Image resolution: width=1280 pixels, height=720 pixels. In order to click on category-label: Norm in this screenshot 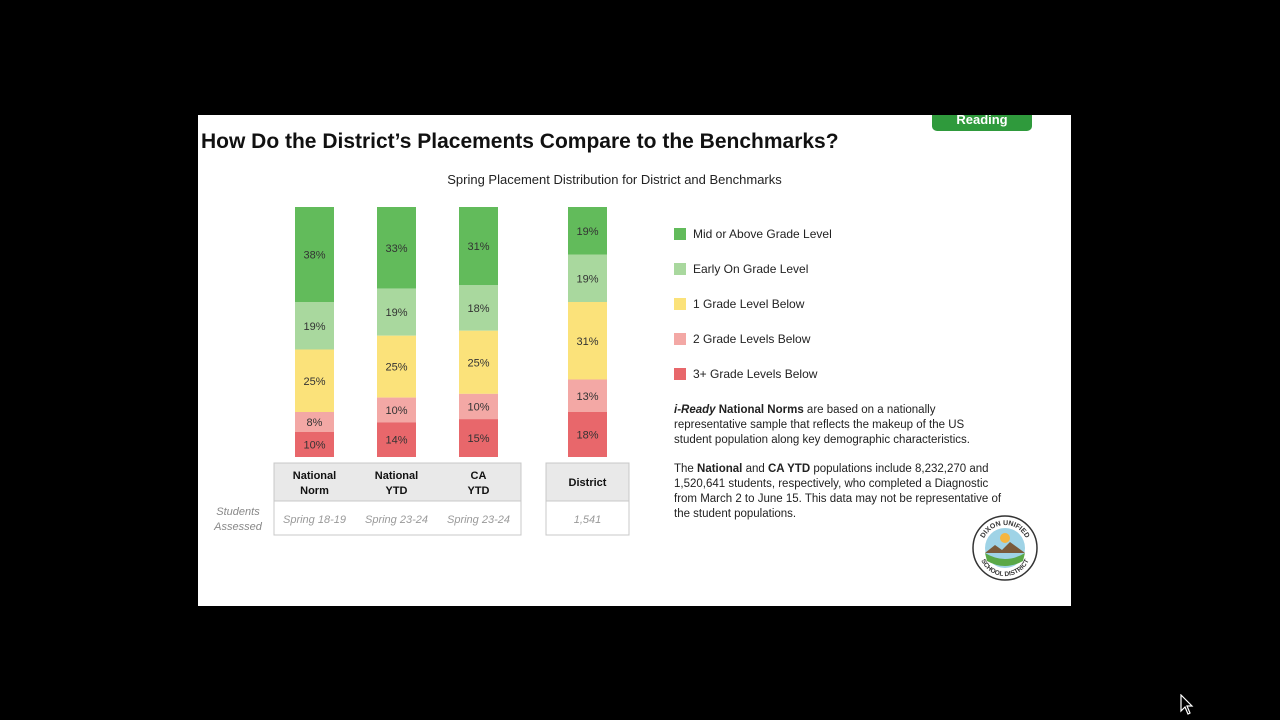, I will do `click(314, 491)`.